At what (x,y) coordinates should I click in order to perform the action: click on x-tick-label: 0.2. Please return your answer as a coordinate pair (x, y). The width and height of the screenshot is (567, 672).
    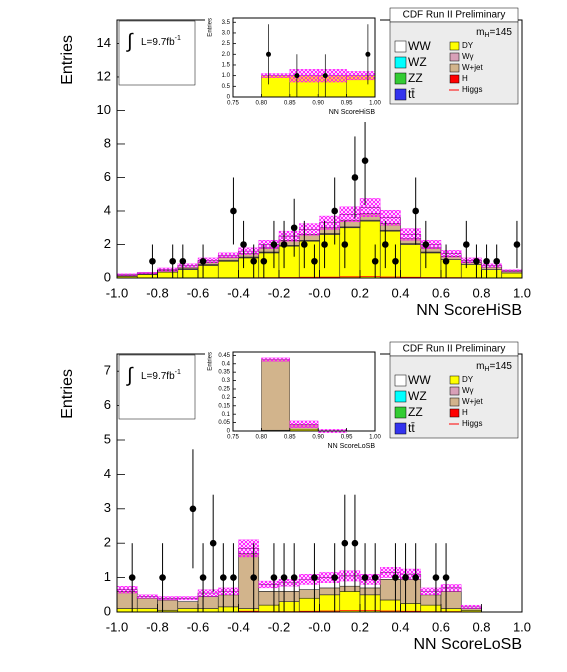
    Looking at the image, I should click on (360, 626).